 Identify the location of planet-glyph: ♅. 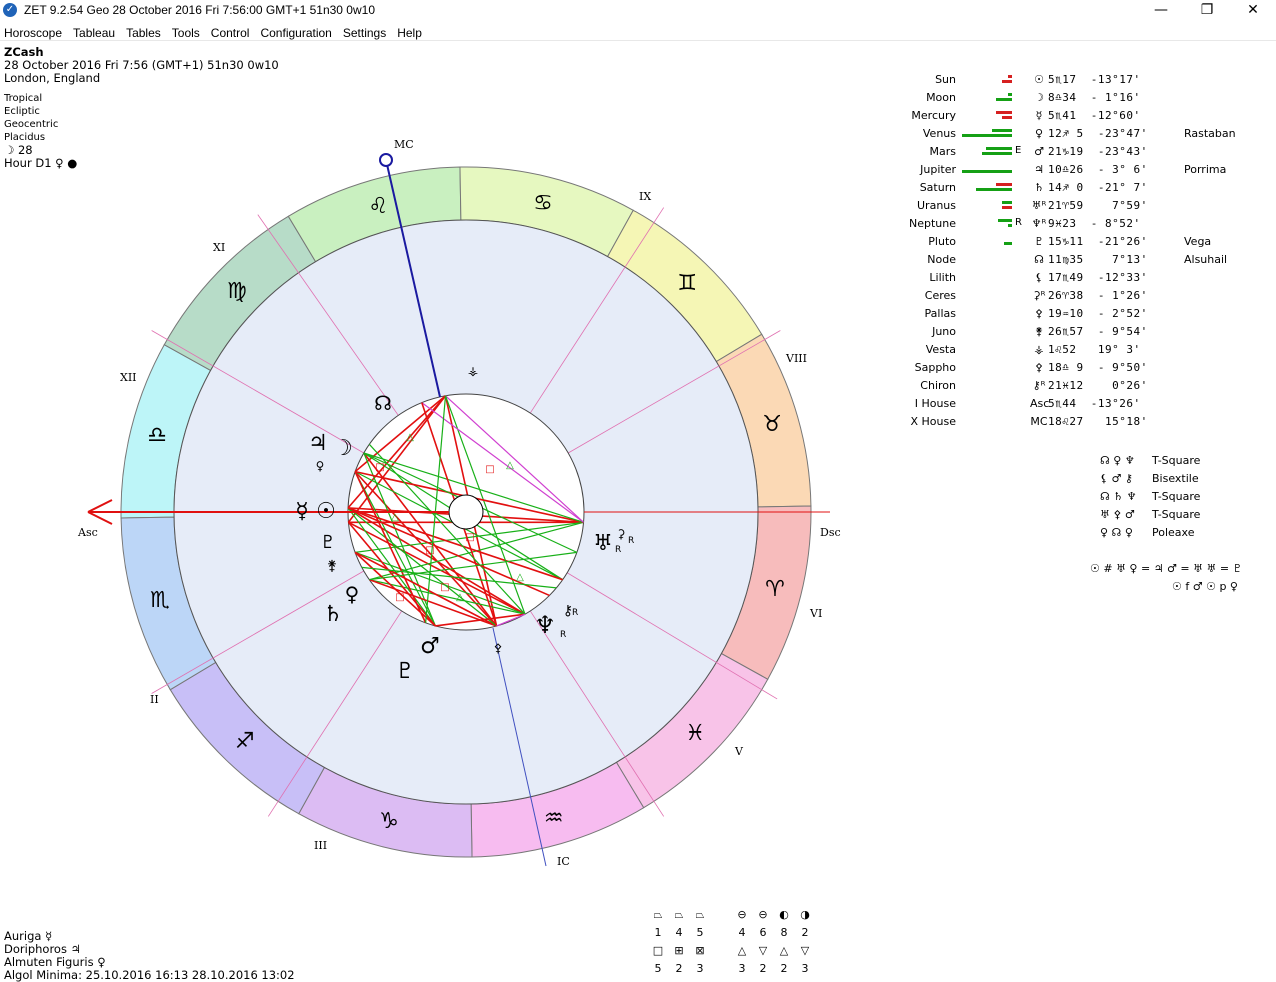
(603, 543).